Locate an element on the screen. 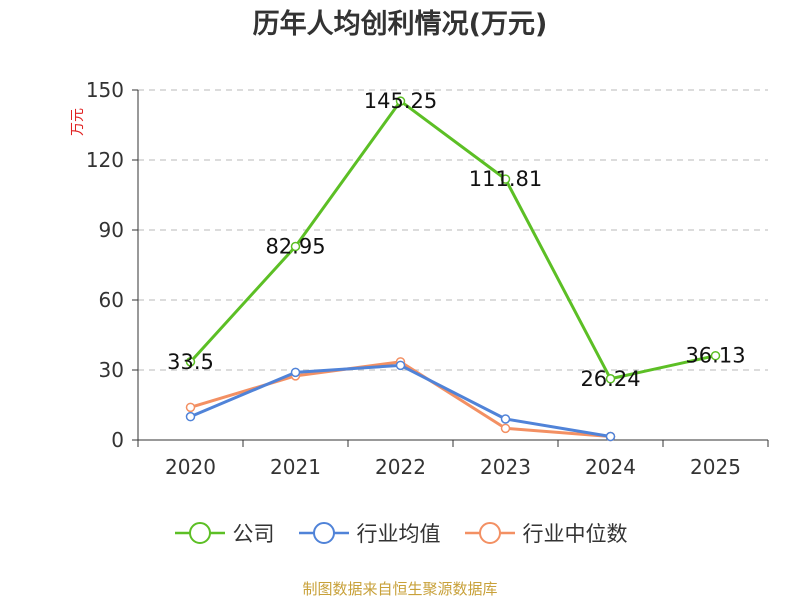  data-label: 82.95 is located at coordinates (295, 246).